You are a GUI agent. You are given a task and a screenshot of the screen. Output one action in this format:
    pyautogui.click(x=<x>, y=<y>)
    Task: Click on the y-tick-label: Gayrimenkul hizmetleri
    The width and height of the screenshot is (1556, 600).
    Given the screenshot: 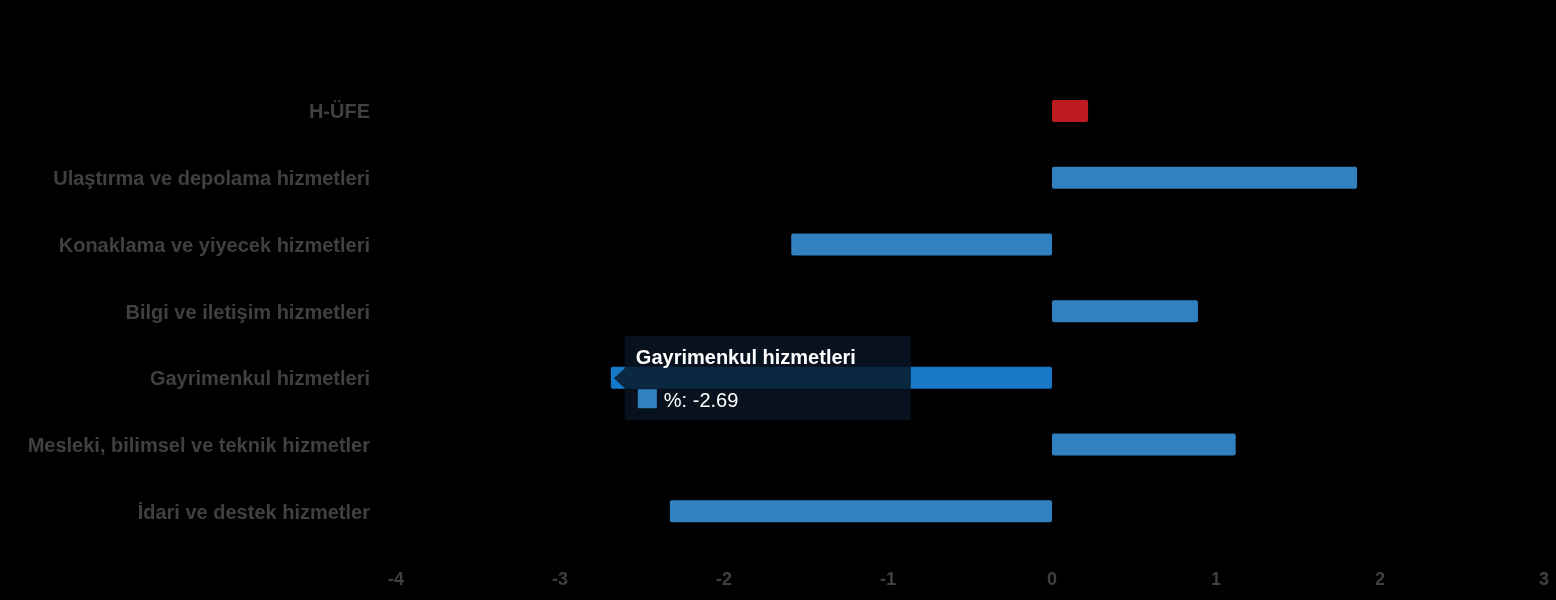 What is the action you would take?
    pyautogui.click(x=259, y=378)
    